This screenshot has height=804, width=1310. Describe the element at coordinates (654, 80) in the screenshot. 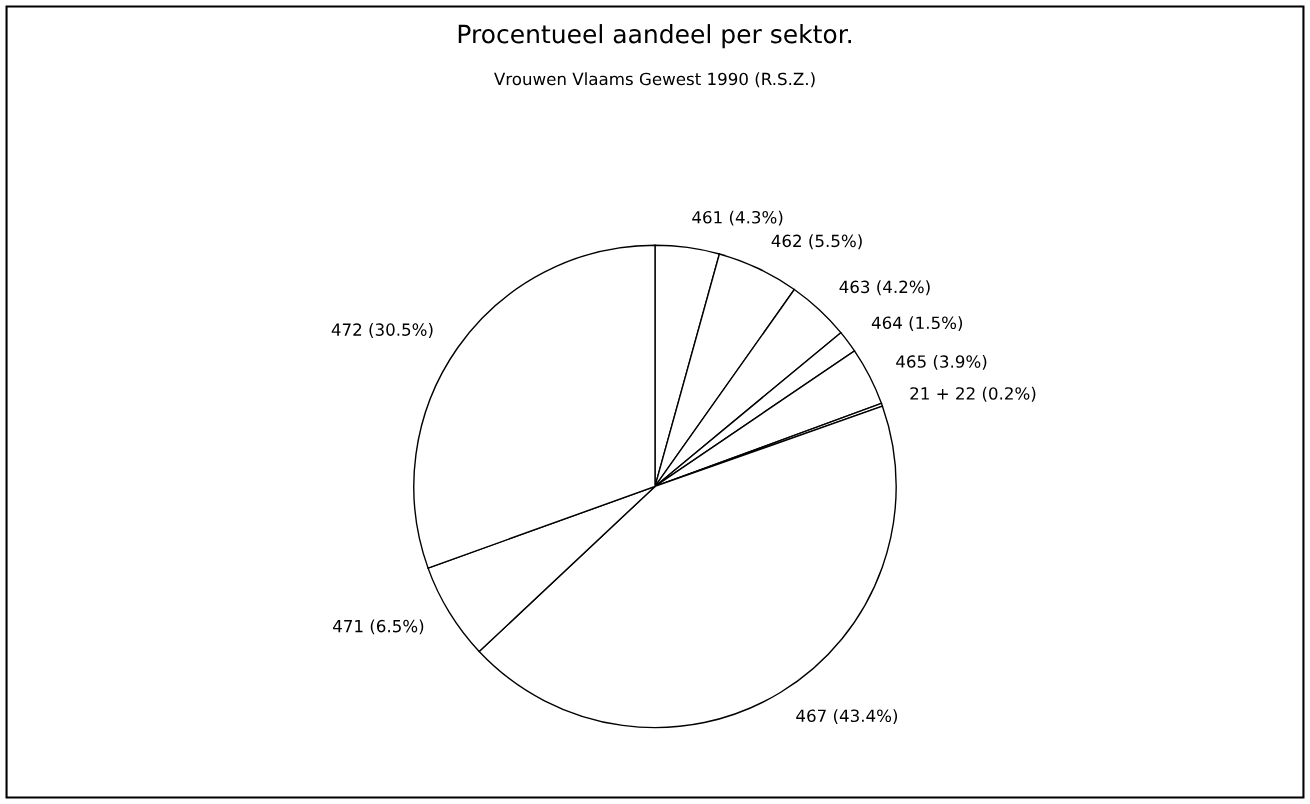

I see `chart-subtitle: Vrouwen Vlaams Gewest 1990 (R.S.Z.)` at that location.